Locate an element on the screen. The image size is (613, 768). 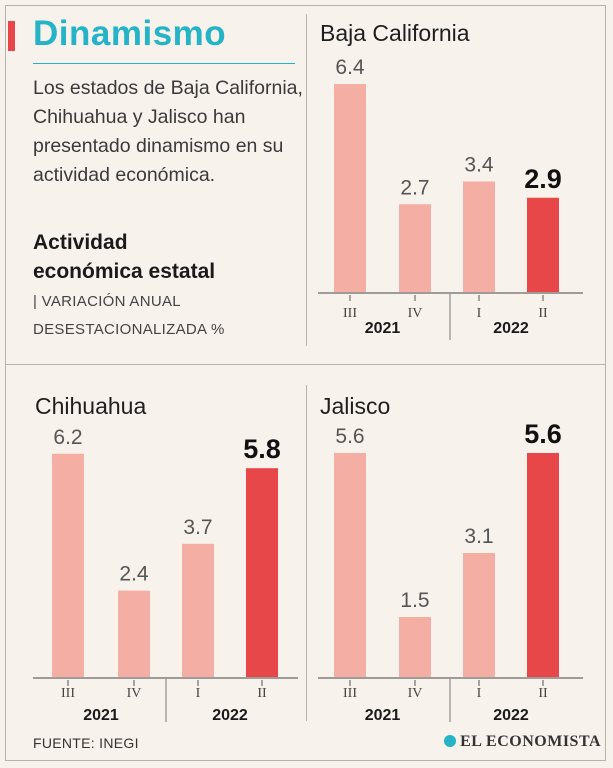
unit-note: | VARIACIÓN ANUAL DESESTACIONALIZADA % is located at coordinates (168, 316).